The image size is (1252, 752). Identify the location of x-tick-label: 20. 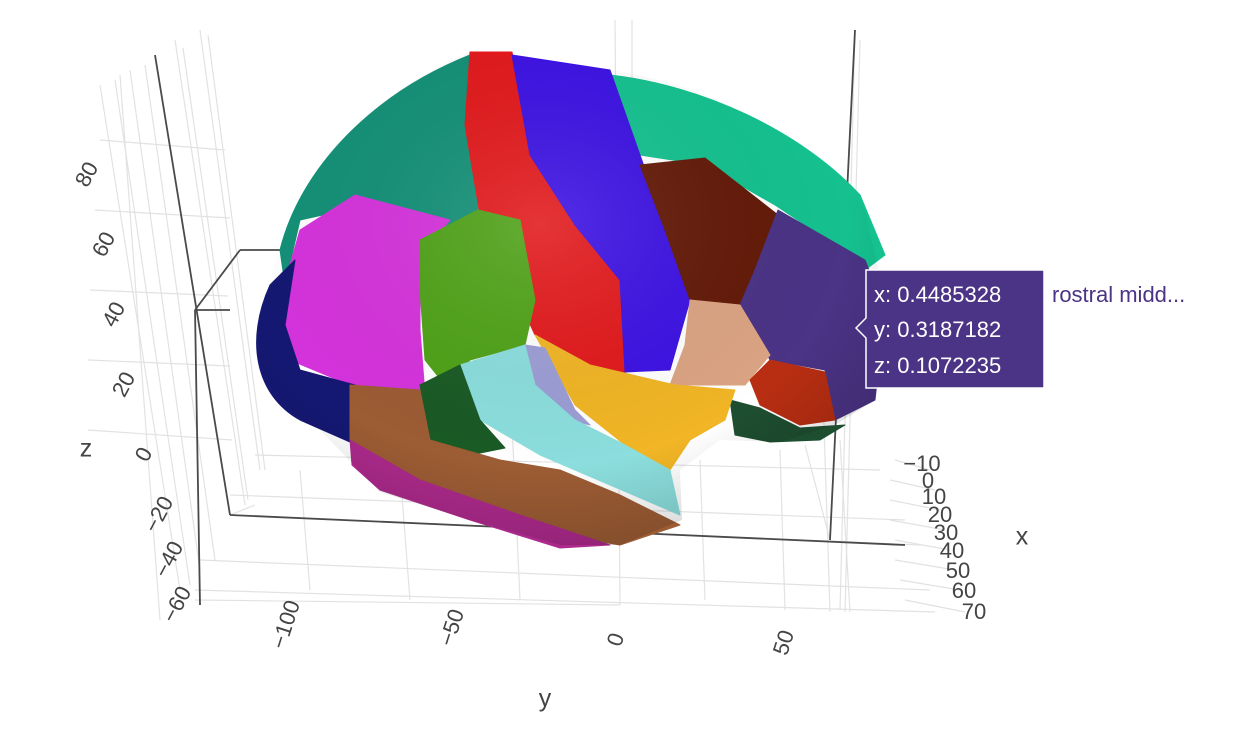
(940, 514).